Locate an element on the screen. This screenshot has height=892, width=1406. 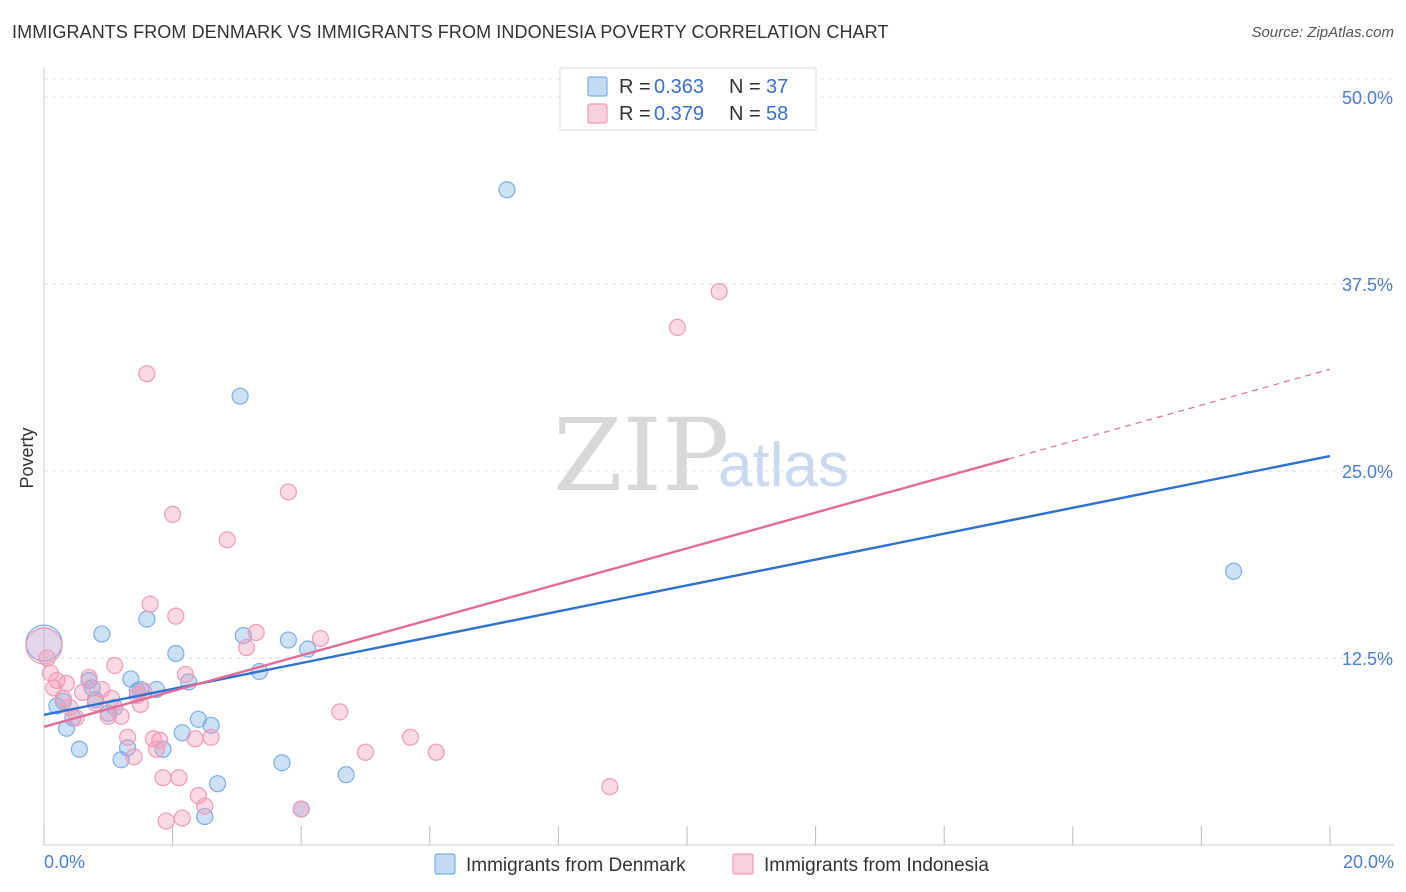
watermark-zip: ZIP is located at coordinates (641, 455).